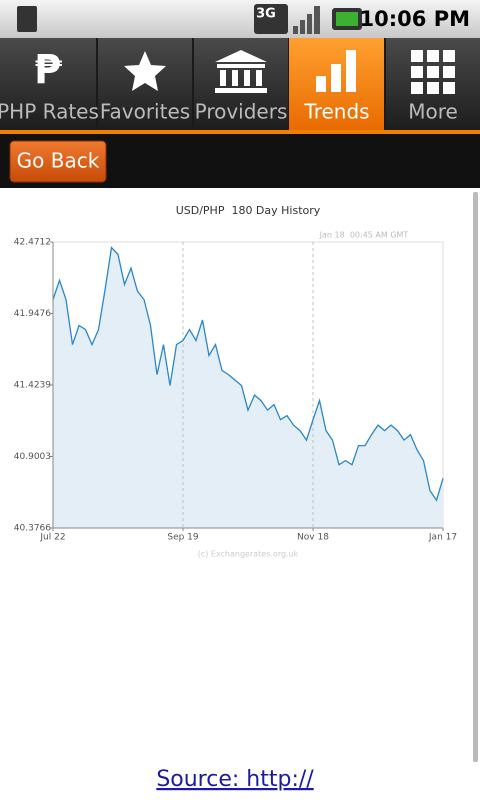 The image size is (480, 800). Describe the element at coordinates (336, 71) in the screenshot. I see `trends-icon` at that location.